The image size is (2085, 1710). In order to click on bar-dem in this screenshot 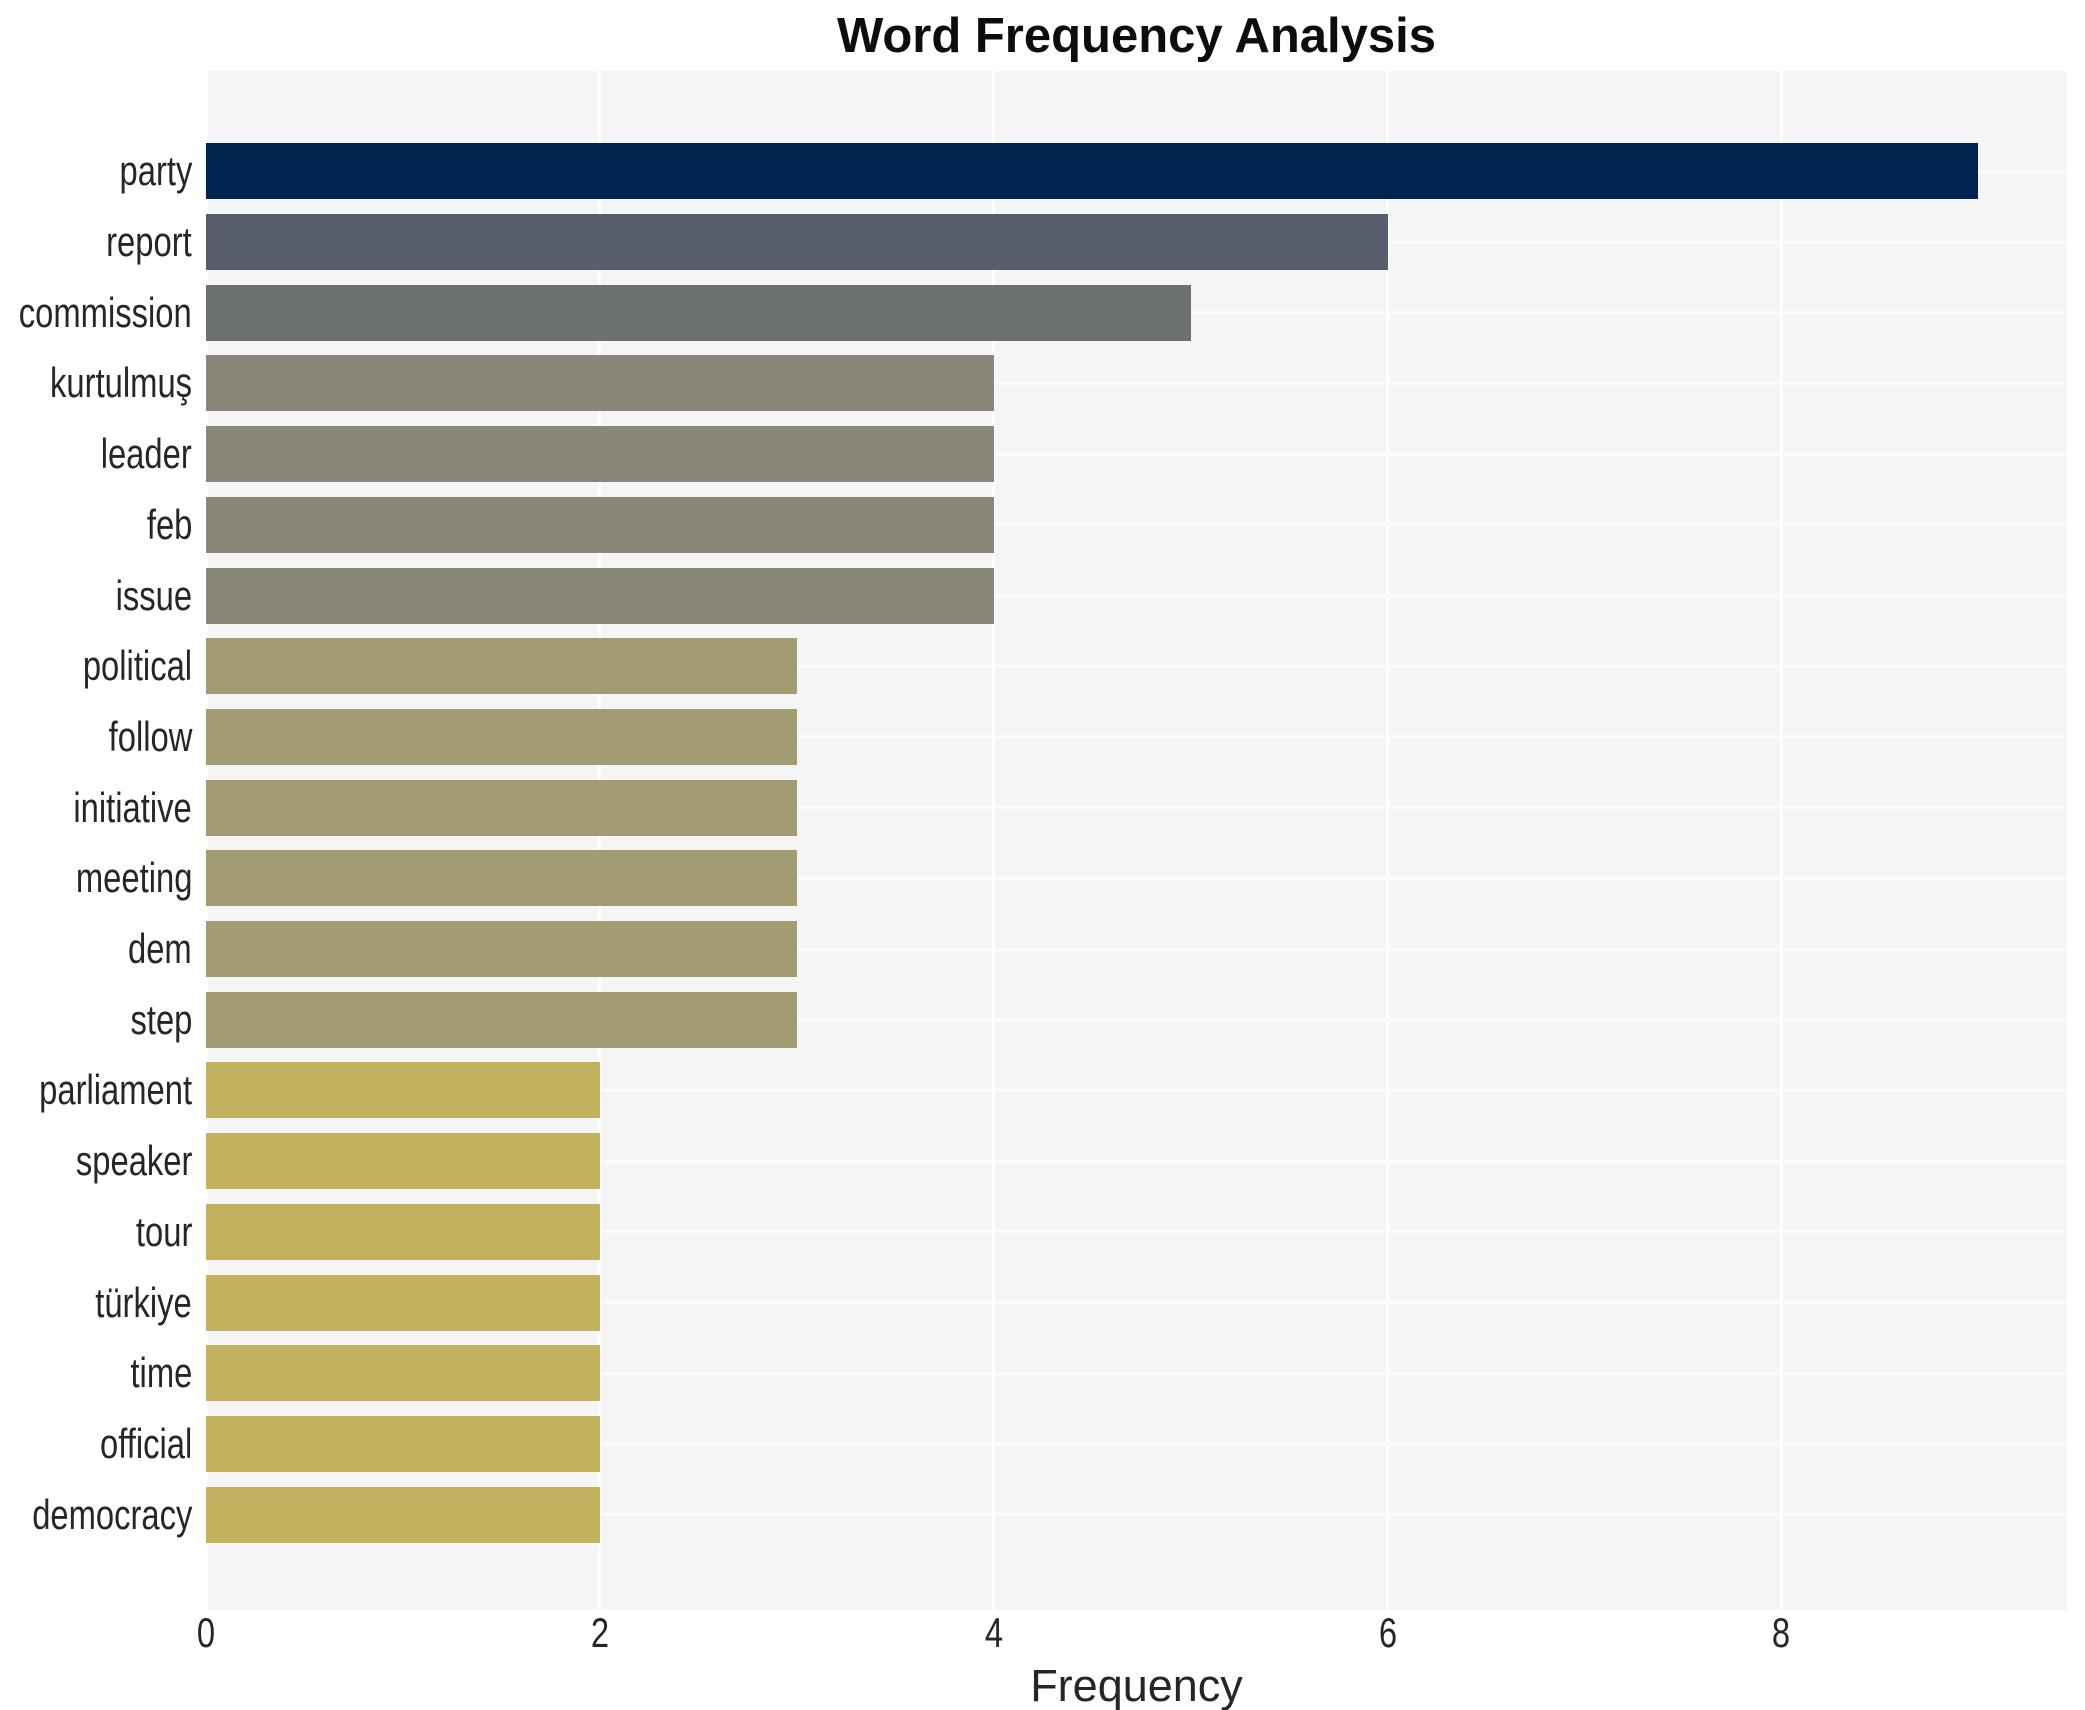, I will do `click(501, 949)`.